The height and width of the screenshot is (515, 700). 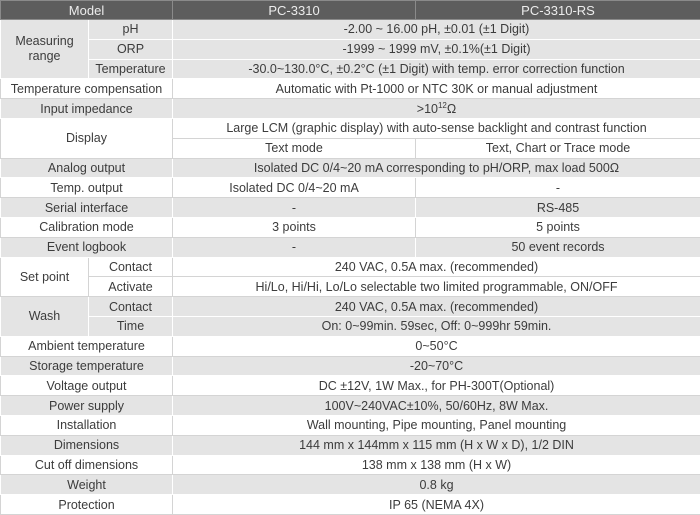 What do you see at coordinates (87, 366) in the screenshot?
I see `row-label: Storage temperature` at bounding box center [87, 366].